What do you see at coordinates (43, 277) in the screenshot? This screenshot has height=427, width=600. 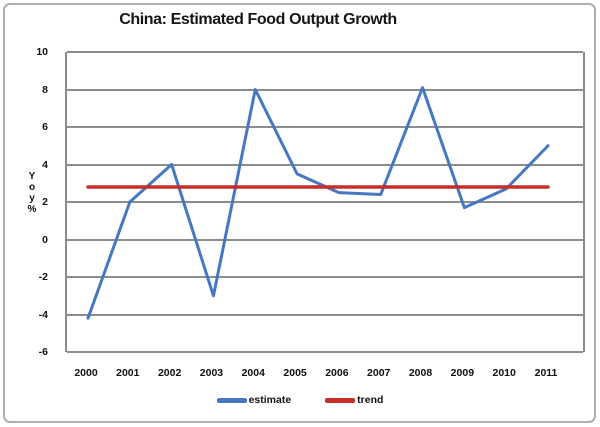 I see `y-tick-label--2: -2` at bounding box center [43, 277].